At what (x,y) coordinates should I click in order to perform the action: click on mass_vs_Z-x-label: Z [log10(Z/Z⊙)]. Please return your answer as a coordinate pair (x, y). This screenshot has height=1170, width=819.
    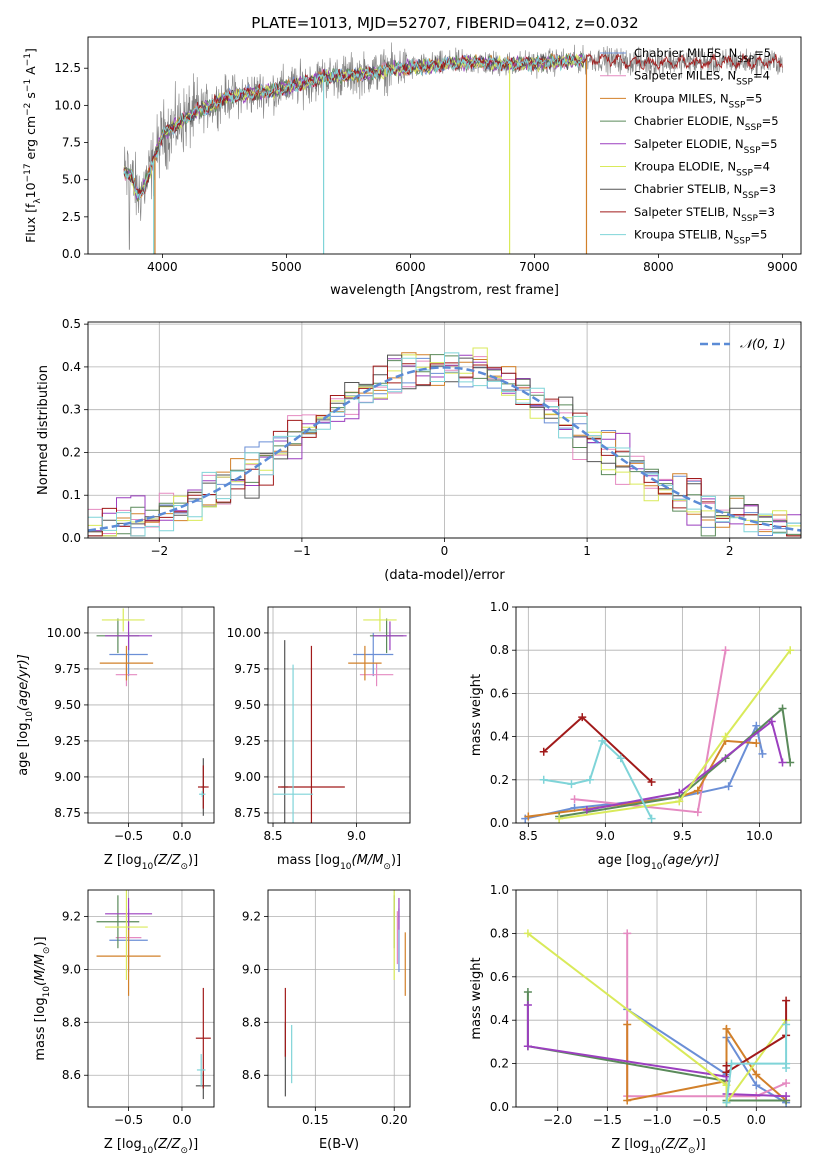
    Looking at the image, I should click on (151, 1146).